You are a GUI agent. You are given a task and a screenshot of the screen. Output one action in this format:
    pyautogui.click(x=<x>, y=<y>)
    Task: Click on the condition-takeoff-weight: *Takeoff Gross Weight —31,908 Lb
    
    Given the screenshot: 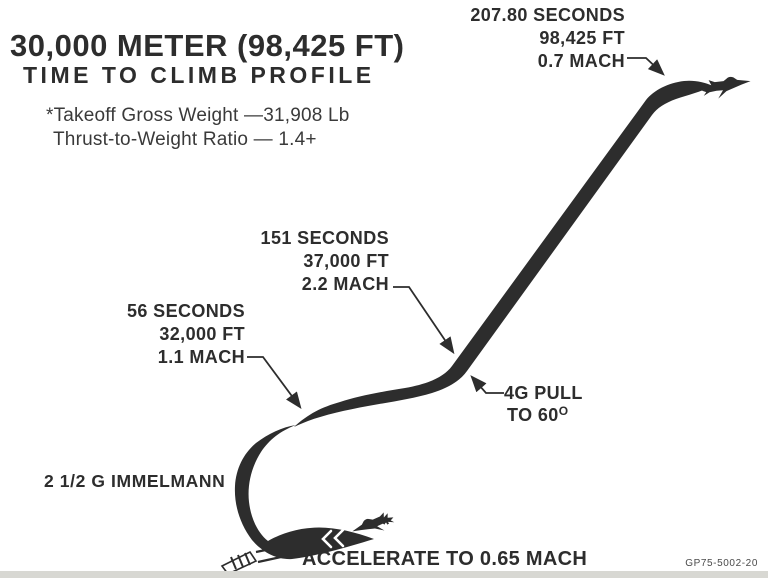 What is the action you would take?
    pyautogui.click(x=198, y=115)
    